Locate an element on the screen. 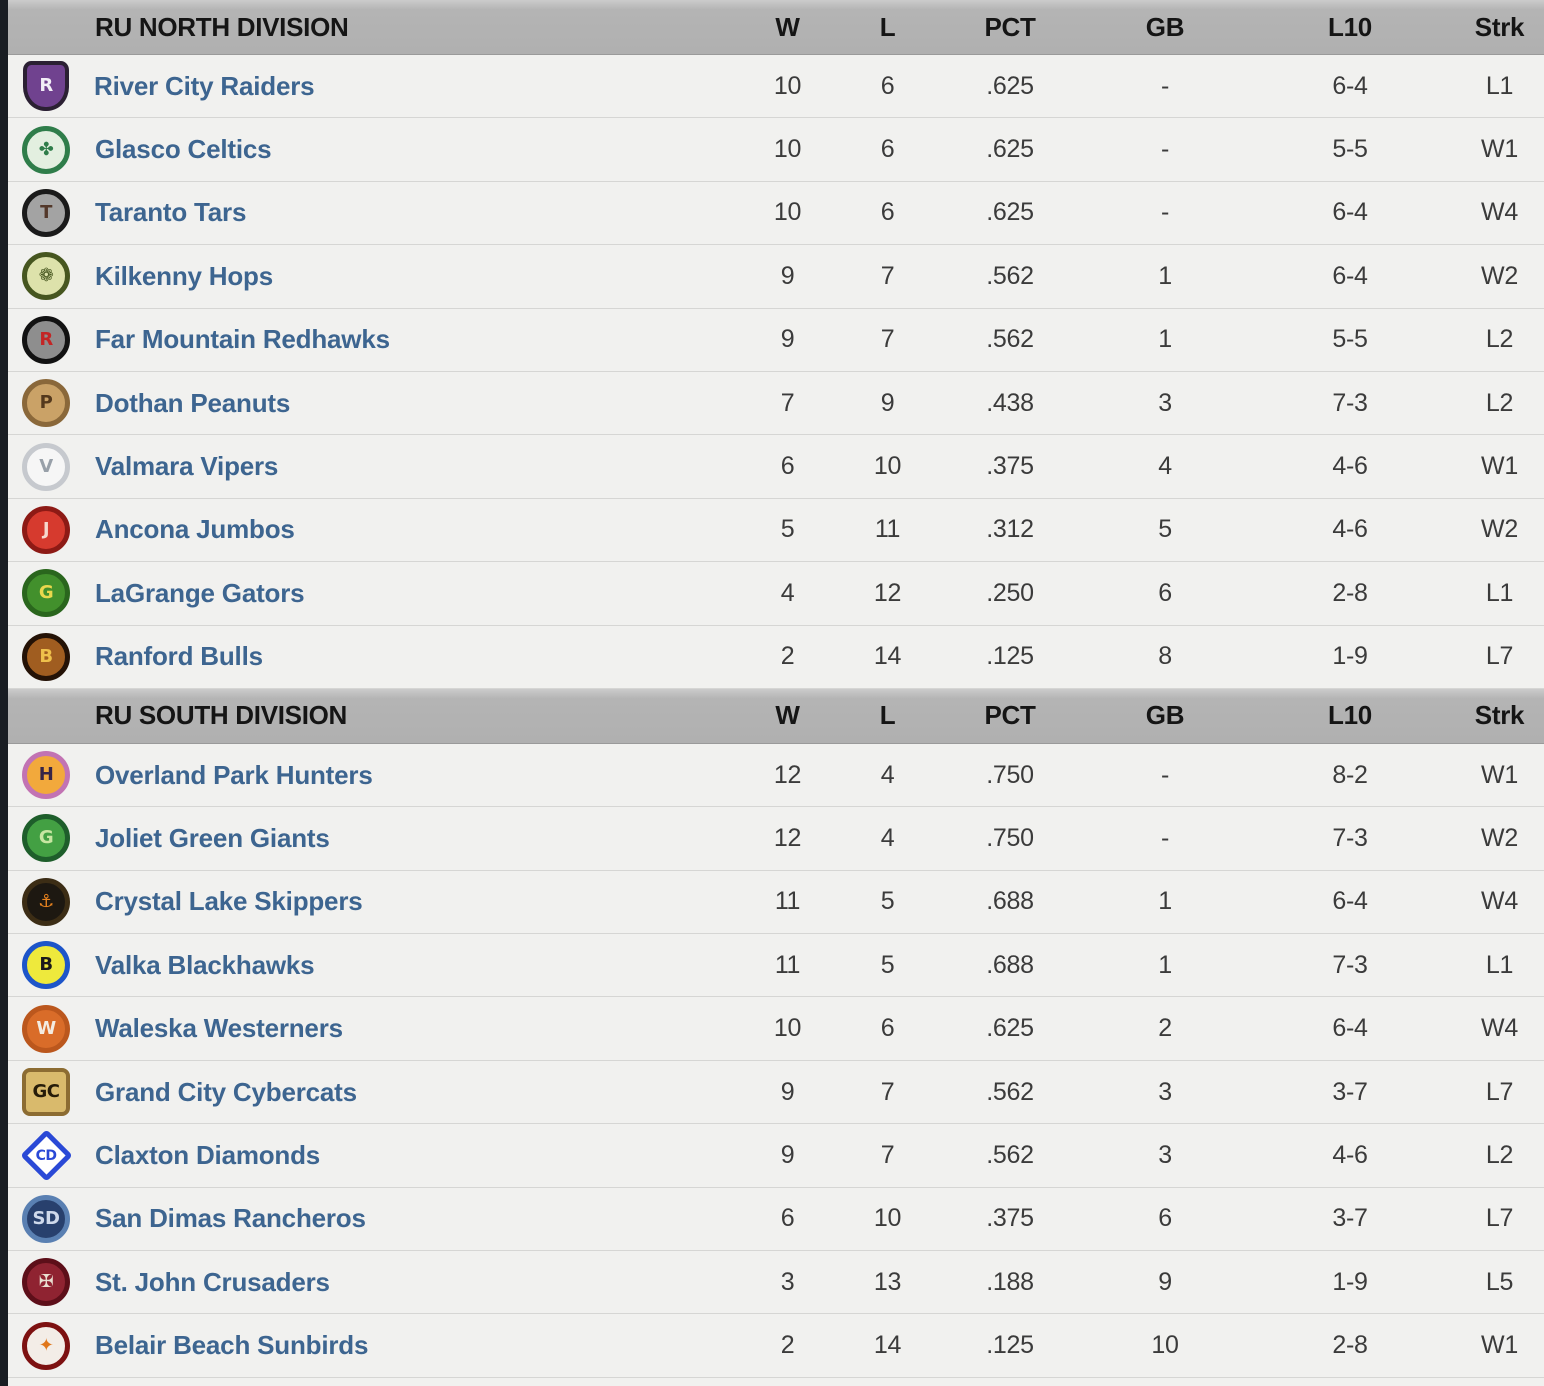  stat-streak: L7 is located at coordinates (1499, 1218).